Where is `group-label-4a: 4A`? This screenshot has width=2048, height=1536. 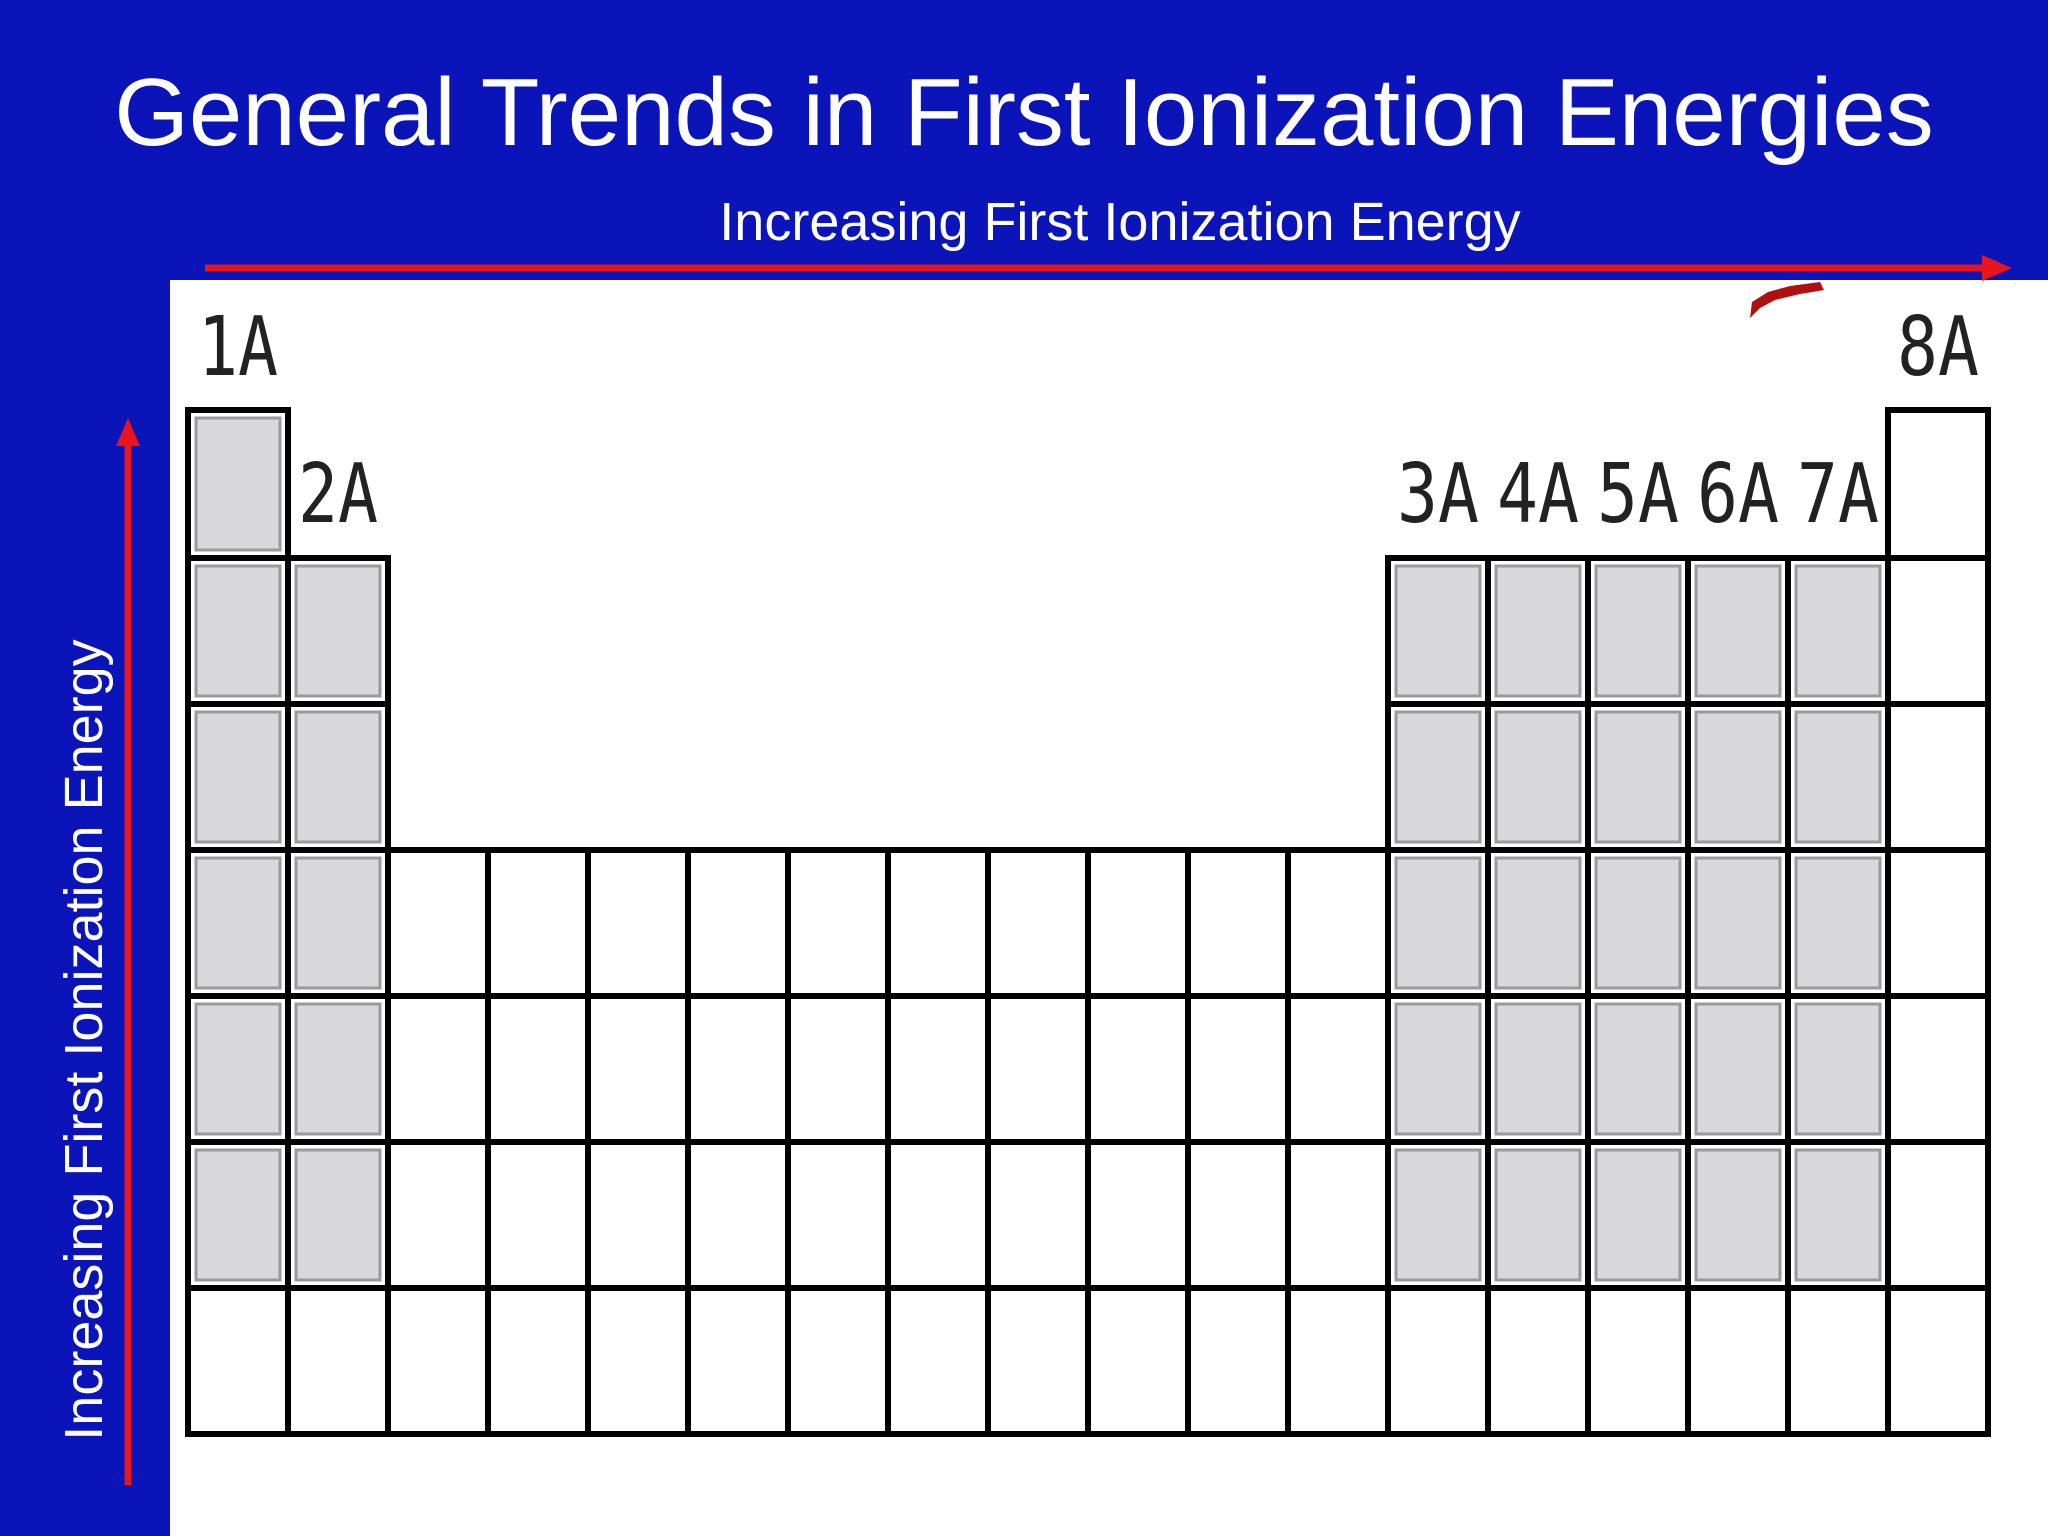
group-label-4a: 4A is located at coordinates (1538, 494).